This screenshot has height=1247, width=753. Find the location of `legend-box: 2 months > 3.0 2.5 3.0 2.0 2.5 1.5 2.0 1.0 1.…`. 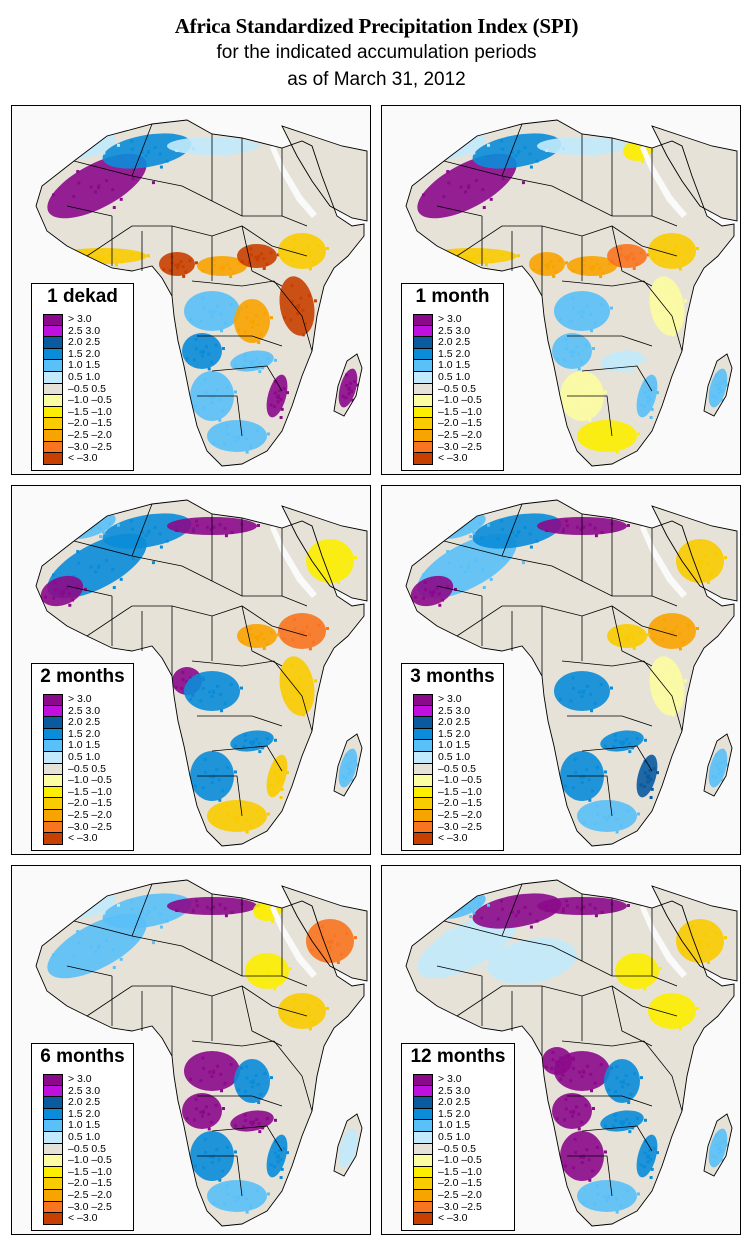

legend-box: 2 months > 3.0 2.5 3.0 2.0 2.5 1.5 2.0 1.0 1.… is located at coordinates (82, 757).